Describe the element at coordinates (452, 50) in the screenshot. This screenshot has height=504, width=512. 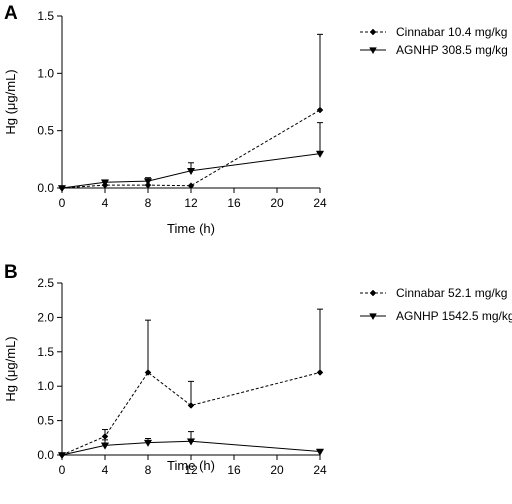
I see `legend-label: AGNHP 308.5 mg/kg` at that location.